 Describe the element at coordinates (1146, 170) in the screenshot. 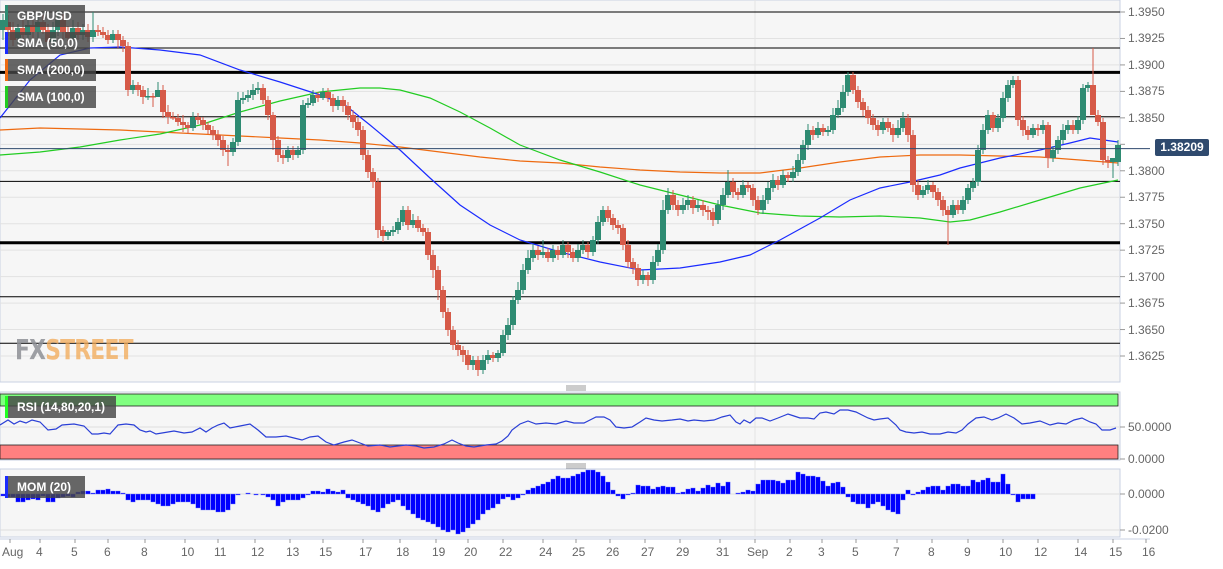

I see `price-tick-label: 1.3800` at that location.